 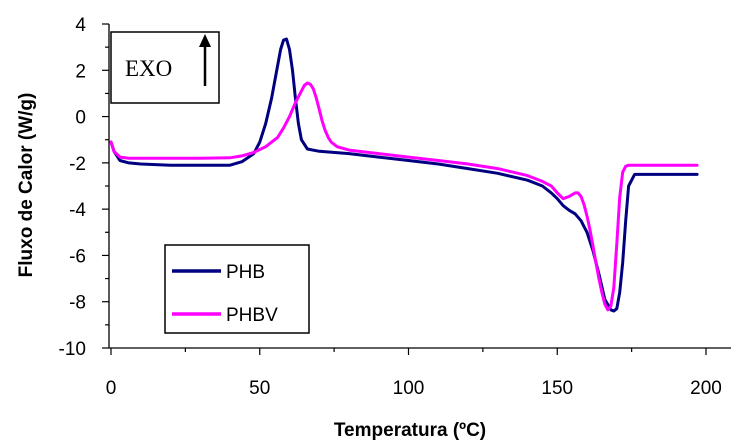 I want to click on y-tick-label: -6, so click(x=77, y=256).